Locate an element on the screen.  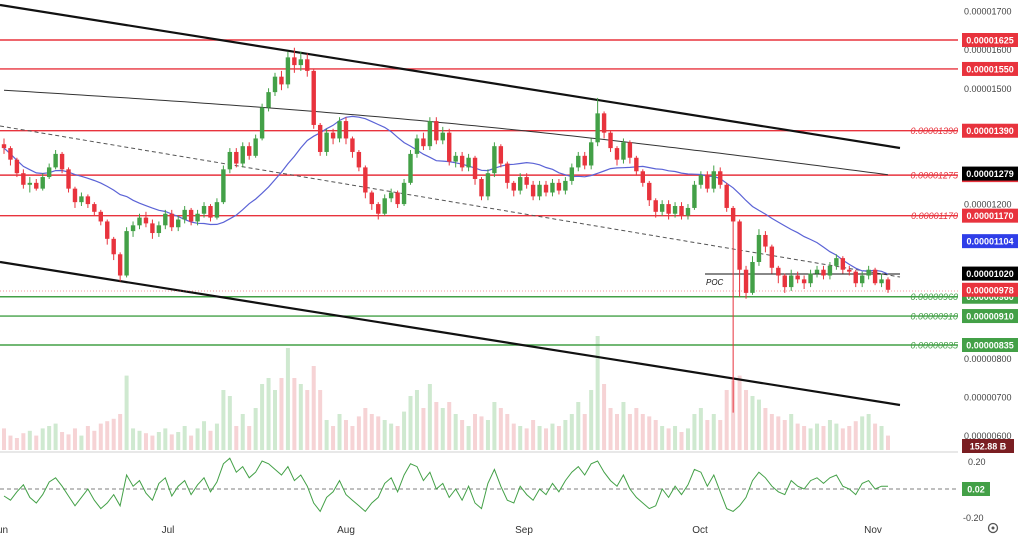
current-price-badge-text: 0.00000978 is located at coordinates (990, 290).